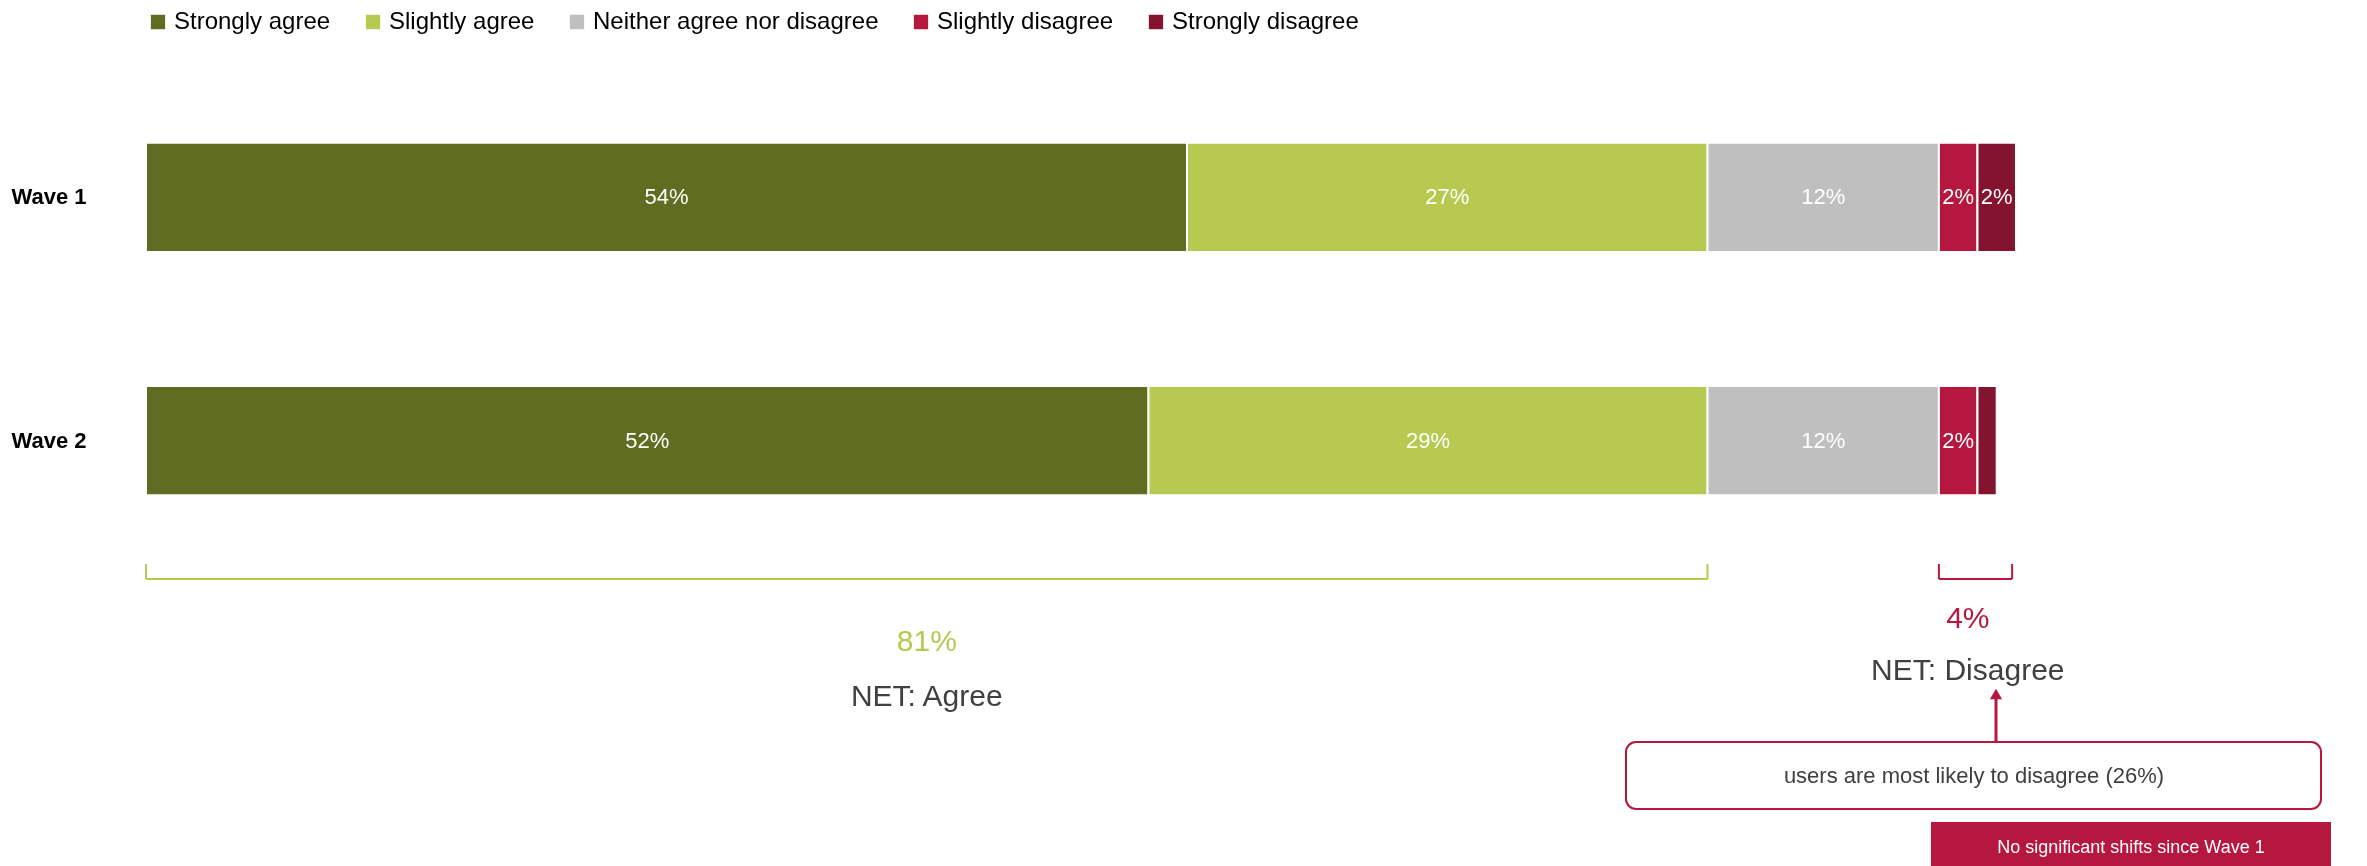  What do you see at coordinates (1265, 20) in the screenshot?
I see `legend-label: Strongly disagree` at bounding box center [1265, 20].